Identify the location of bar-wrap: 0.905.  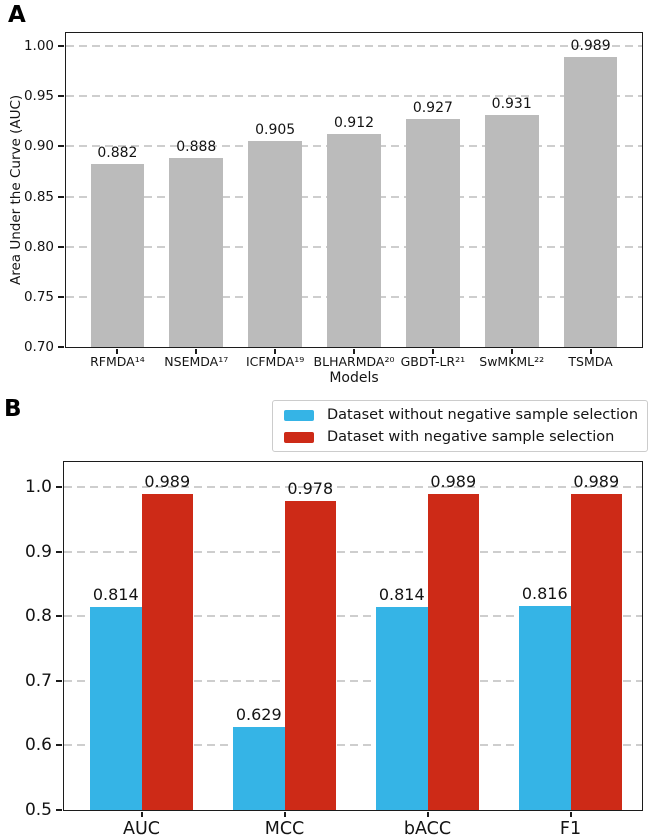
(275, 190).